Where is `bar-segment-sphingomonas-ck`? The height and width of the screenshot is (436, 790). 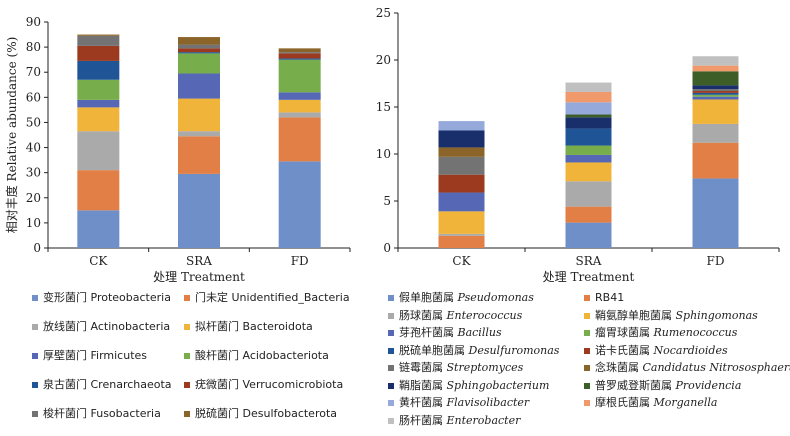
bar-segment-sphingomonas-ck is located at coordinates (462, 222).